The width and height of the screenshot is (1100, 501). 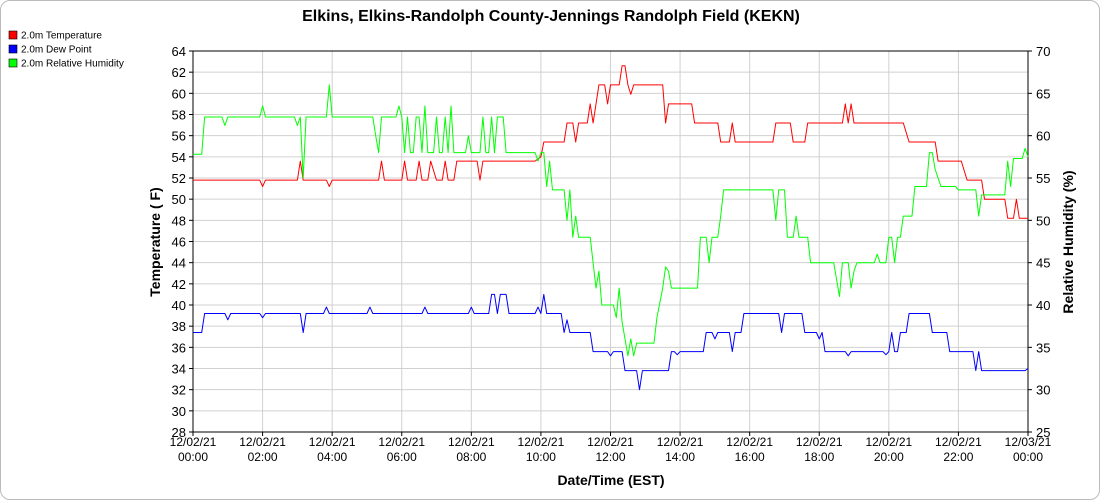 What do you see at coordinates (56, 50) in the screenshot?
I see `legend-label-2-0m-dew-point: 2.0m Dew Point` at bounding box center [56, 50].